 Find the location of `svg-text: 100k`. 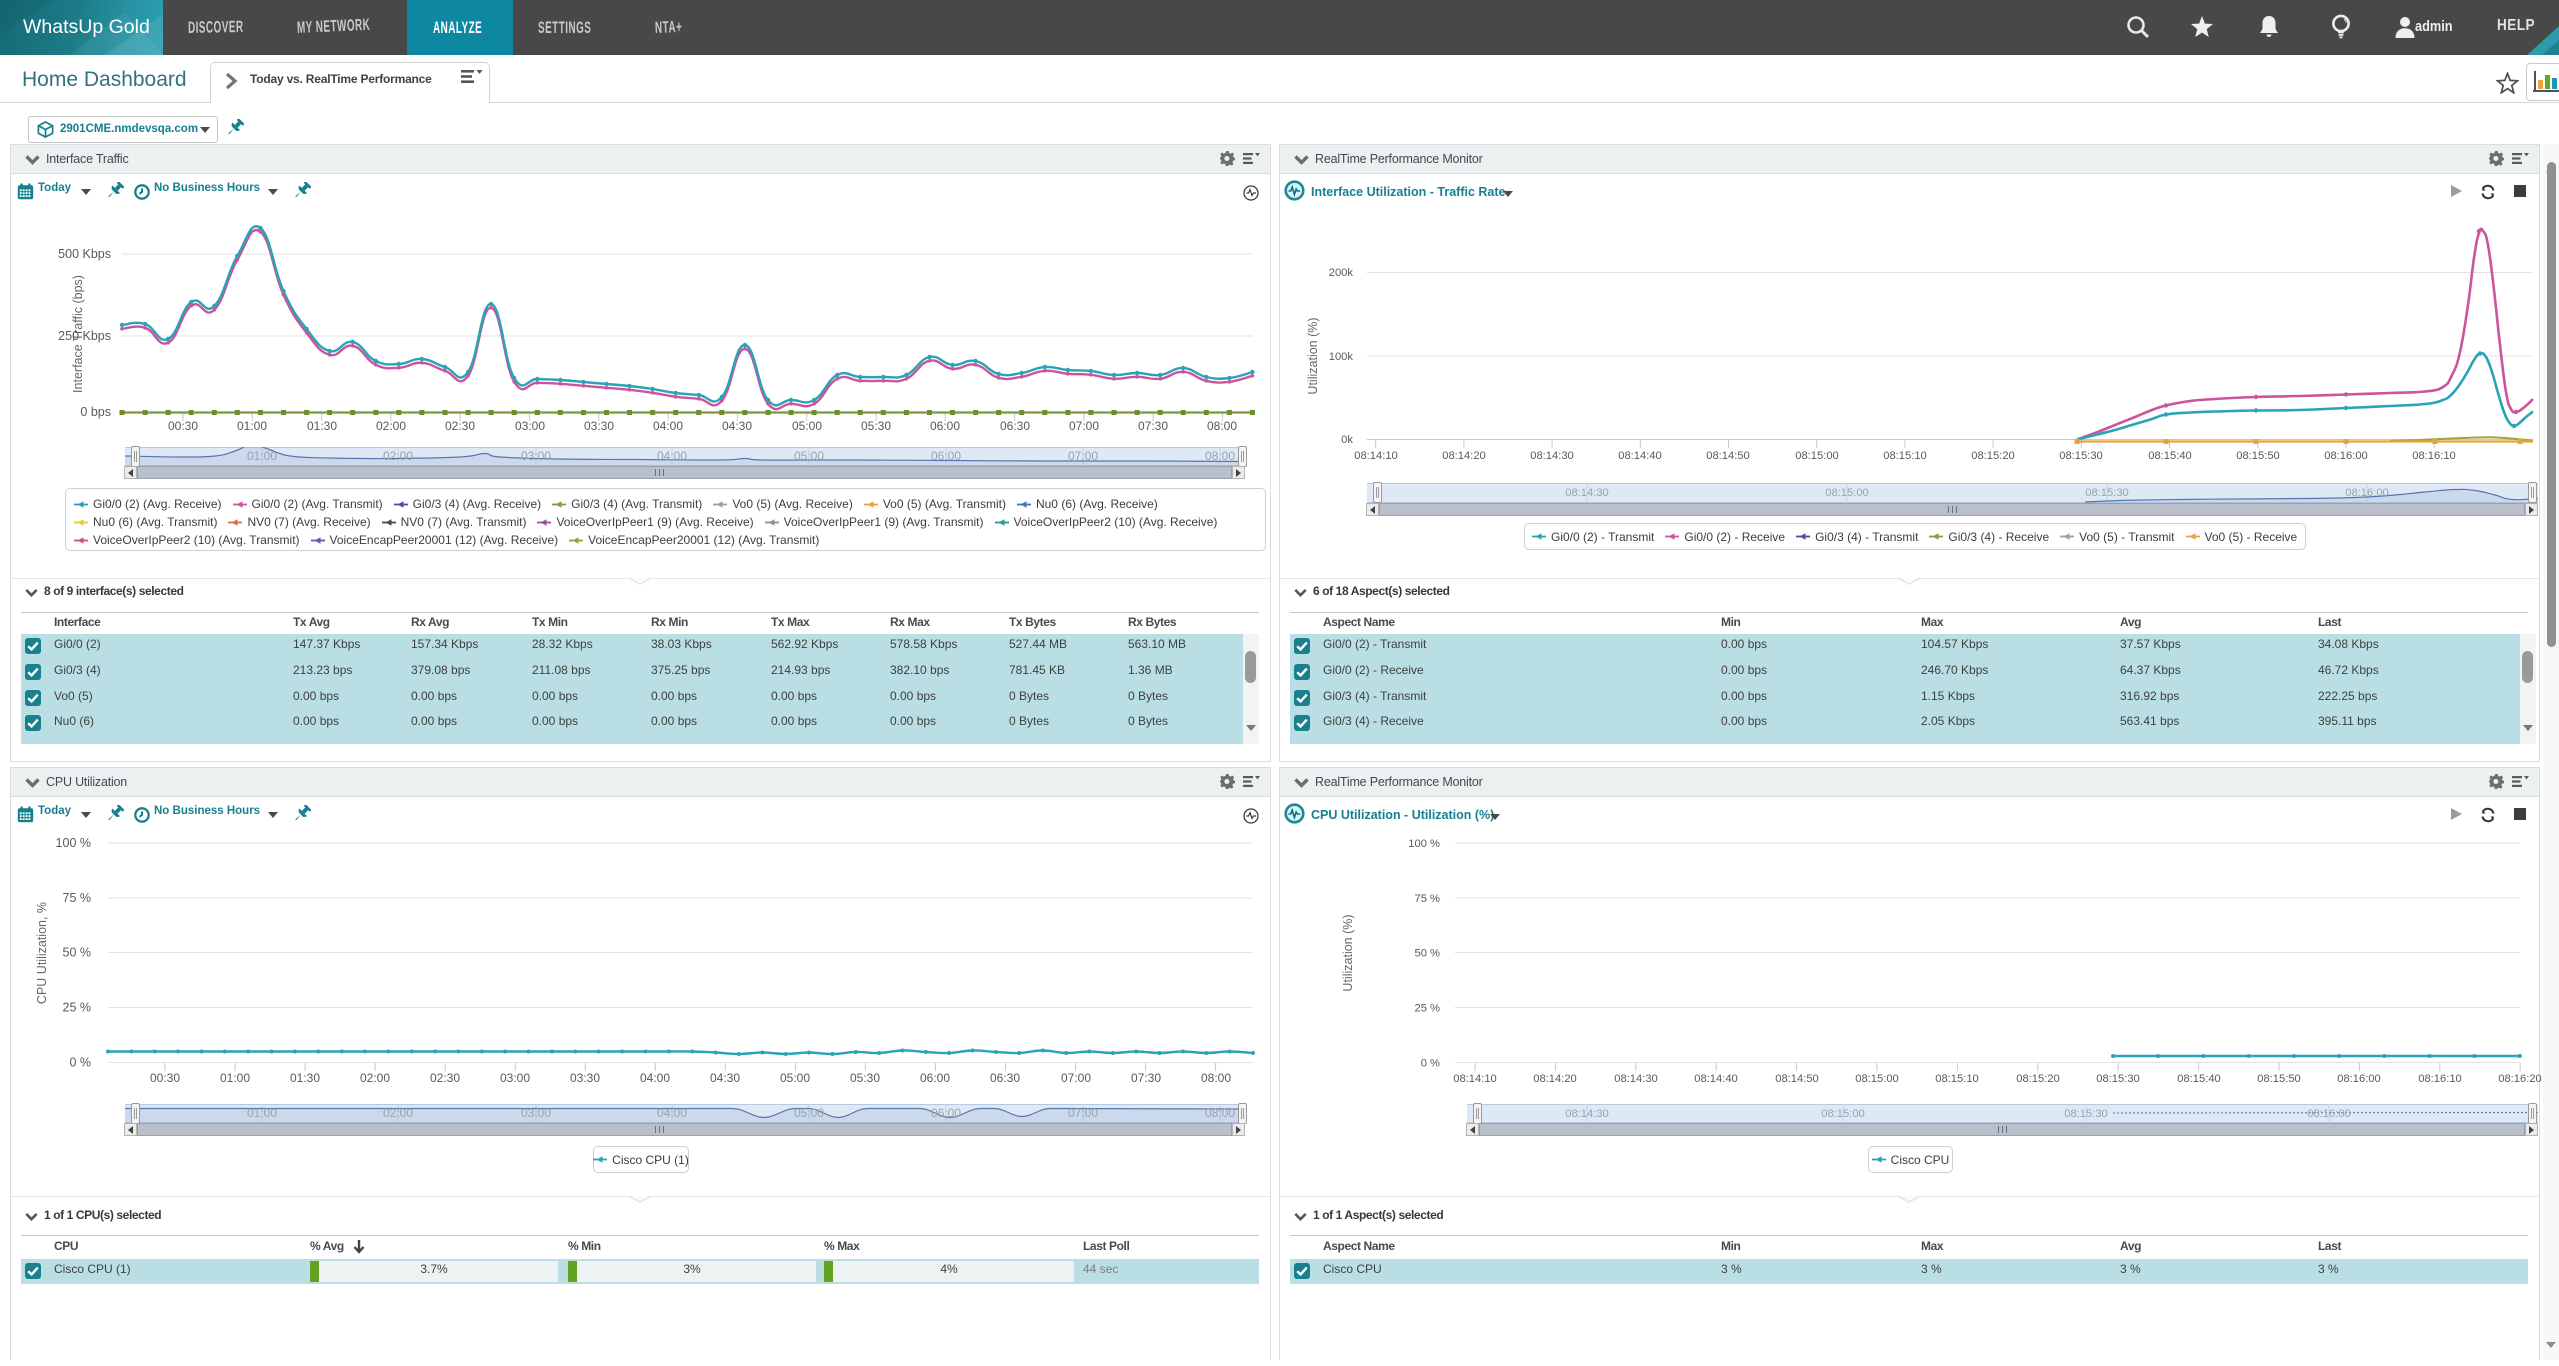

svg-text: 100k is located at coordinates (1341, 357).